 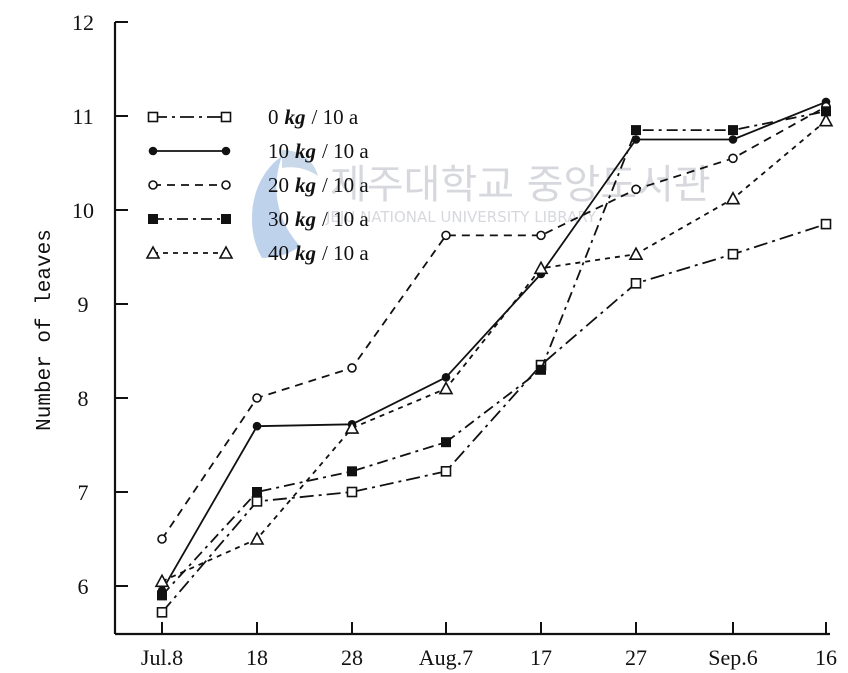 I want to click on legend-item: 0 kg/ 10 a, so click(x=253, y=117).